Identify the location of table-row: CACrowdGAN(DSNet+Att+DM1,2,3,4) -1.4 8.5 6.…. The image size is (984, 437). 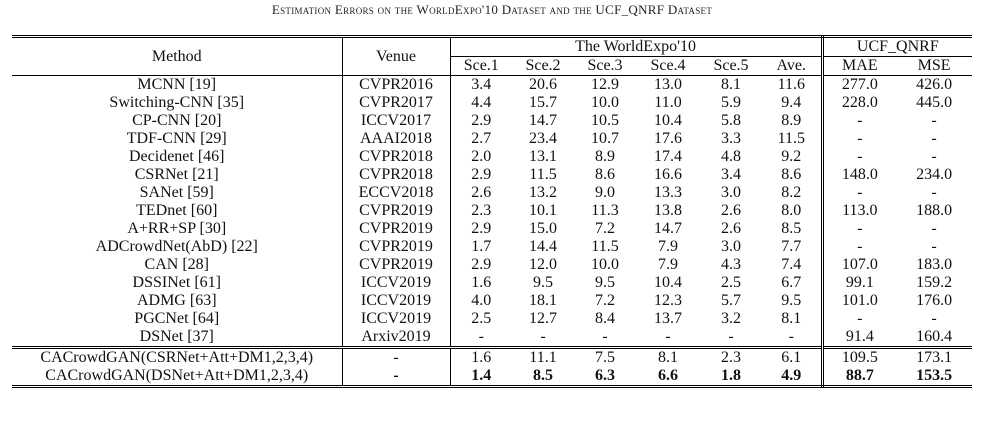
(492, 377).